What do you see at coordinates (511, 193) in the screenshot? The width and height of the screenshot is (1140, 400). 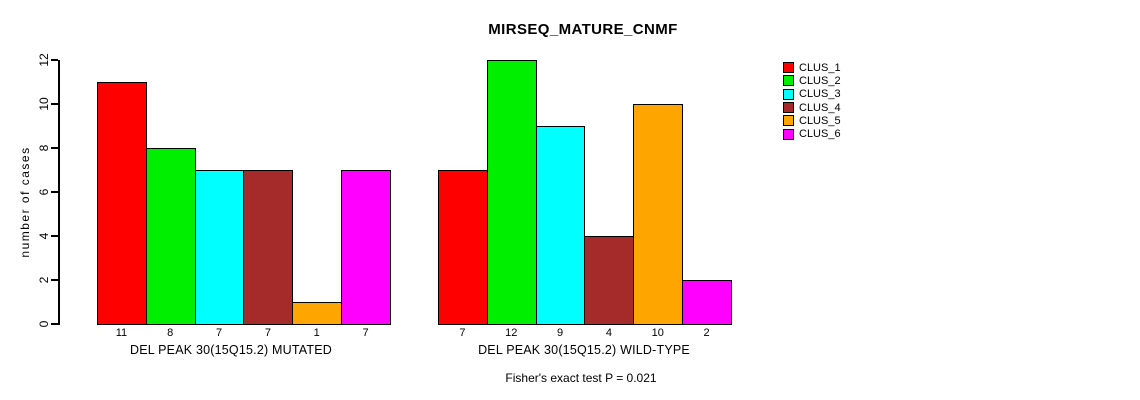 I see `bar-clus_2-wildtype` at bounding box center [511, 193].